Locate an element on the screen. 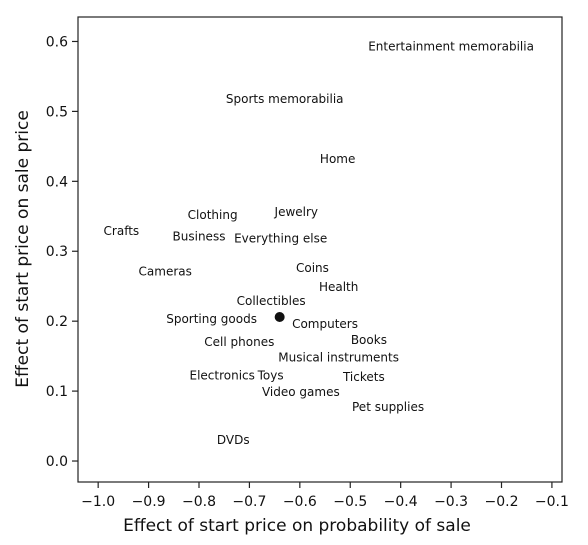 The height and width of the screenshot is (545, 588). point-label: Electronics is located at coordinates (221, 376).